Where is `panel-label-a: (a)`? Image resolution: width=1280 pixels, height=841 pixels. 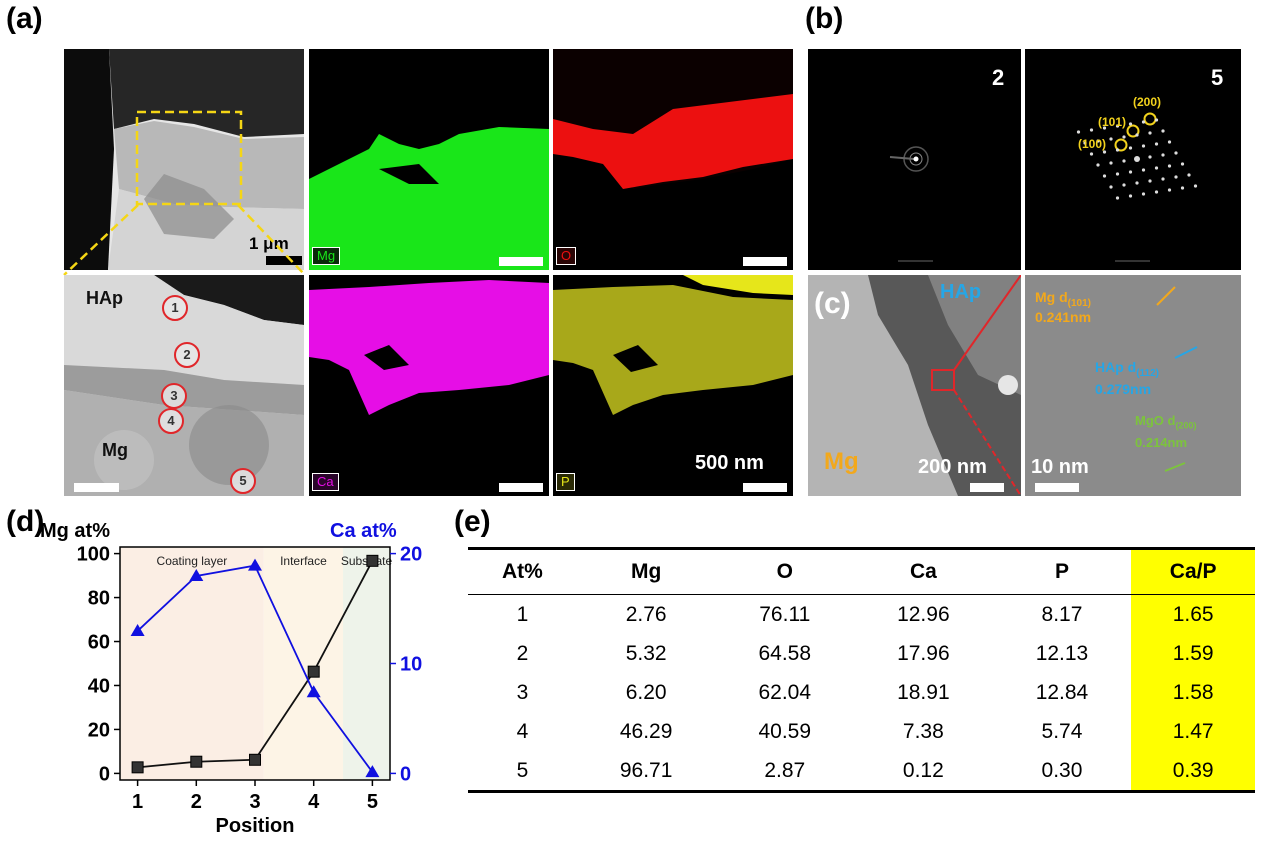 panel-label-a: (a) is located at coordinates (24, 18).